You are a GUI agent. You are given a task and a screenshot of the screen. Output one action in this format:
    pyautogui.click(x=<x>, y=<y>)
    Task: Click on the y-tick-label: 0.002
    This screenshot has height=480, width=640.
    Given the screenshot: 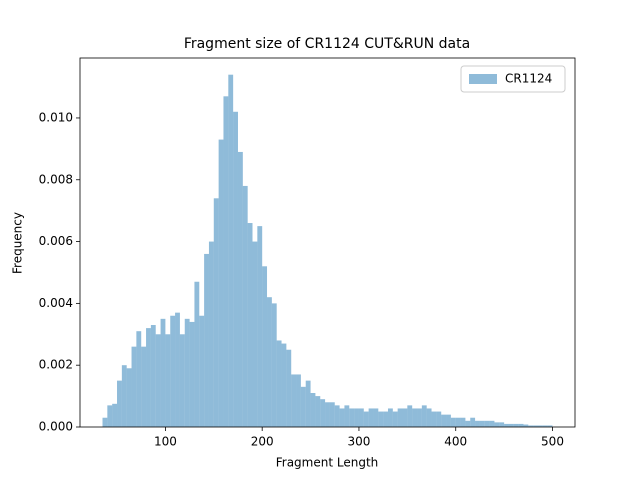 What is the action you would take?
    pyautogui.click(x=56, y=365)
    